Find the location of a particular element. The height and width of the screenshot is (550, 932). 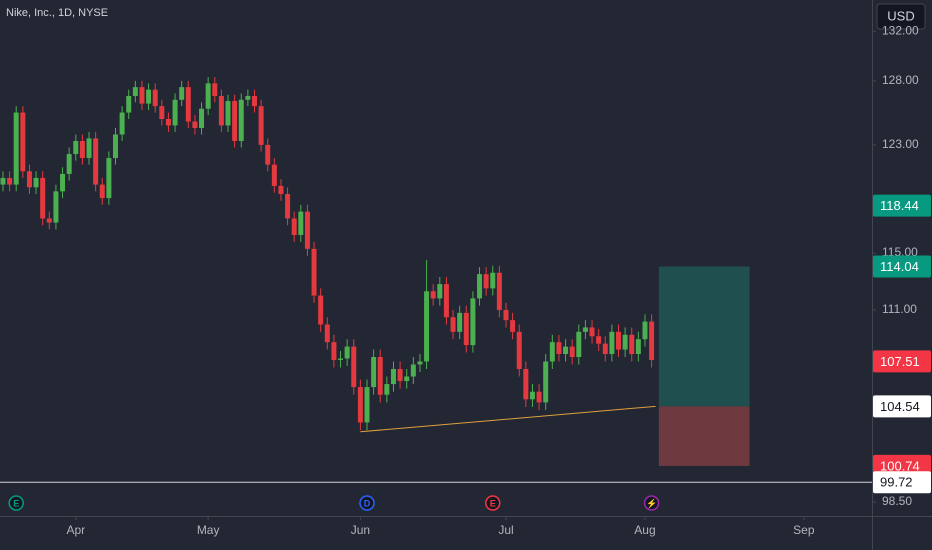

x-tick-label: Aug is located at coordinates (644, 530).